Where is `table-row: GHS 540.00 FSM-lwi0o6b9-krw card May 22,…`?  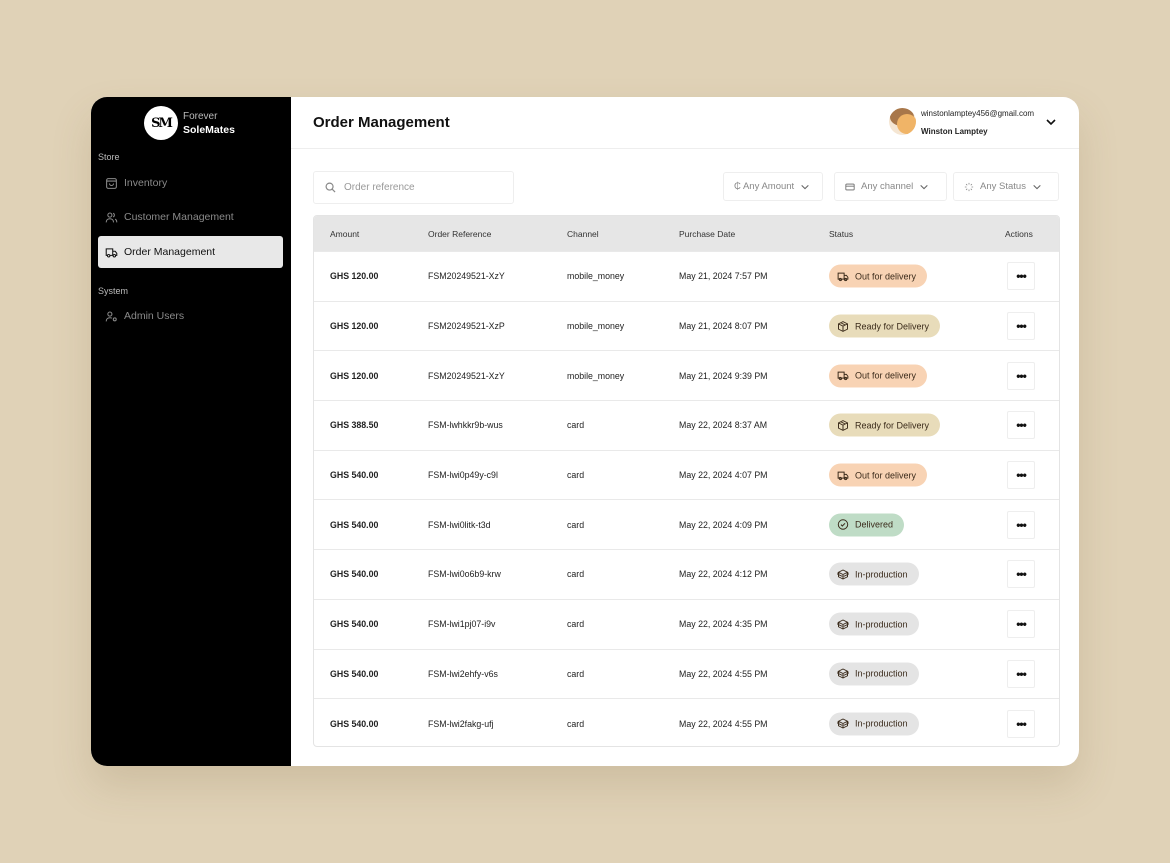
table-row: GHS 540.00 FSM-lwi0o6b9-krw card May 22,… is located at coordinates (686, 574).